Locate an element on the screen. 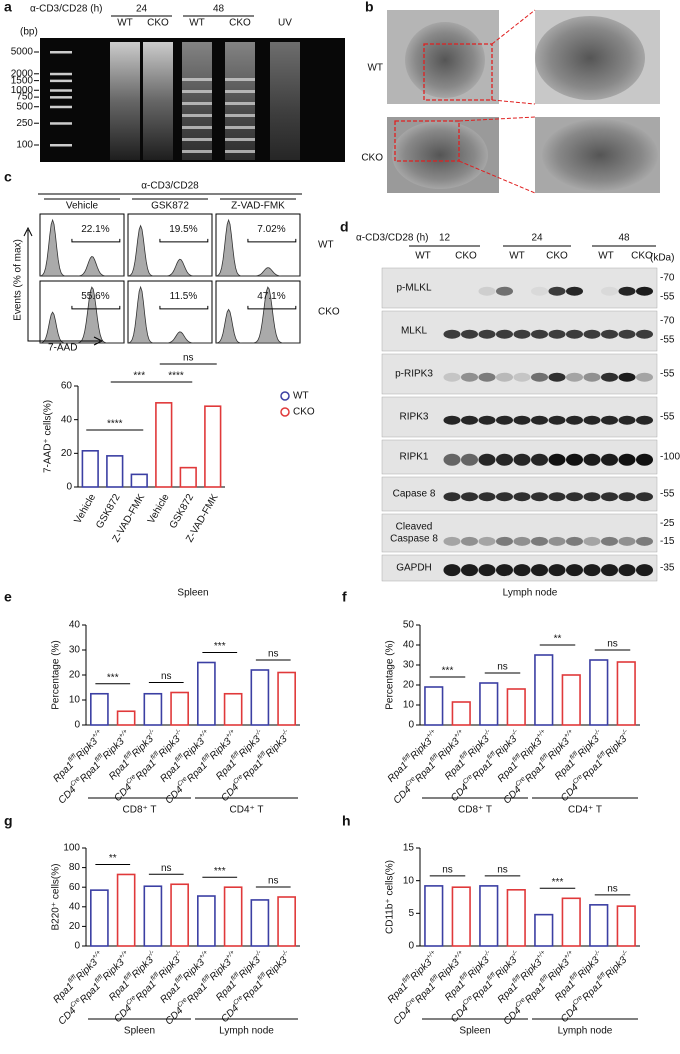  legend-label: WT is located at coordinates (301, 396).